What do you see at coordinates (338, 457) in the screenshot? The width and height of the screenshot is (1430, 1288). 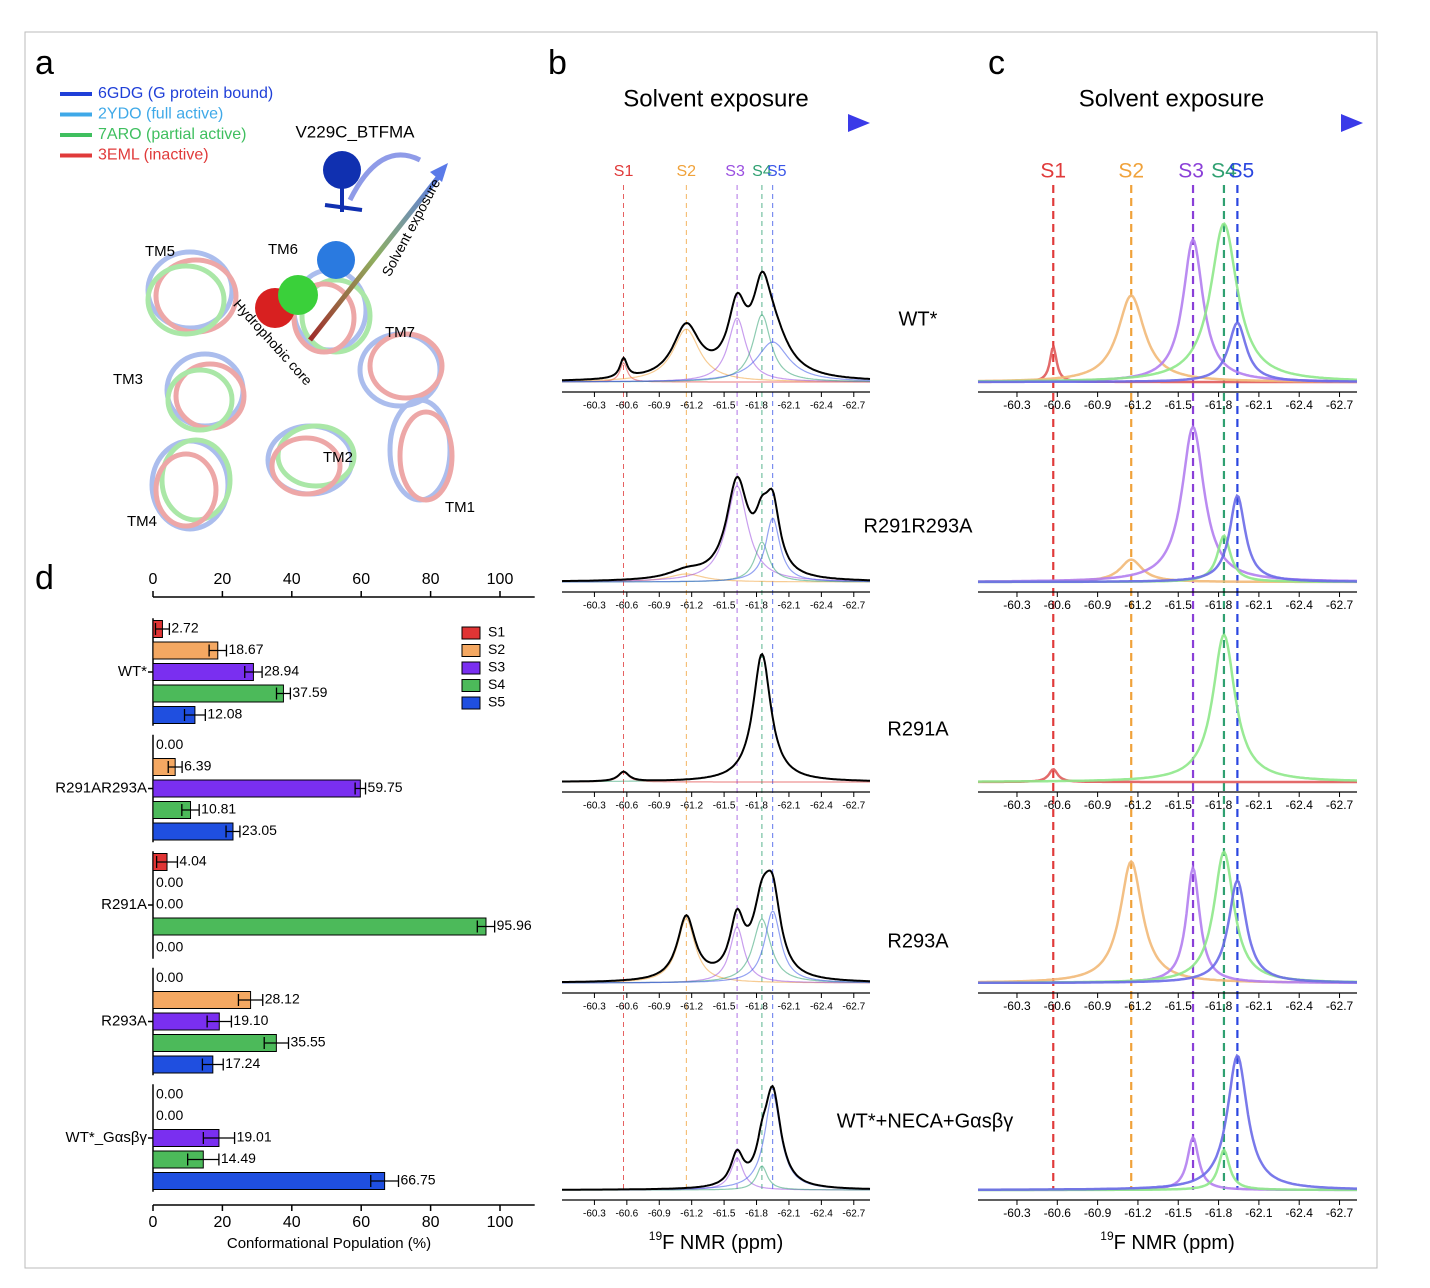 I see `structure-label: TM2` at bounding box center [338, 457].